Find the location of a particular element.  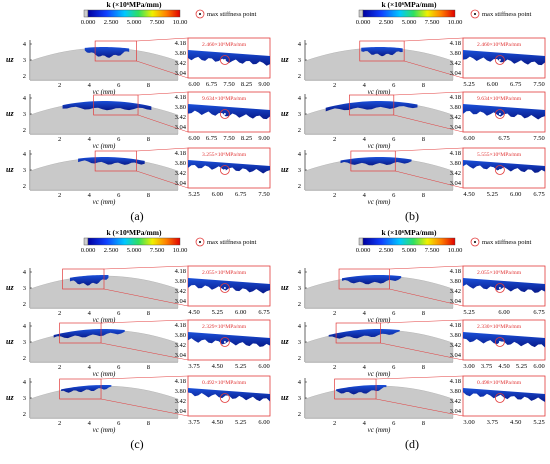

max-stiffness-annotation: 3.255×10⁶MPa/mm is located at coordinates (224, 155).